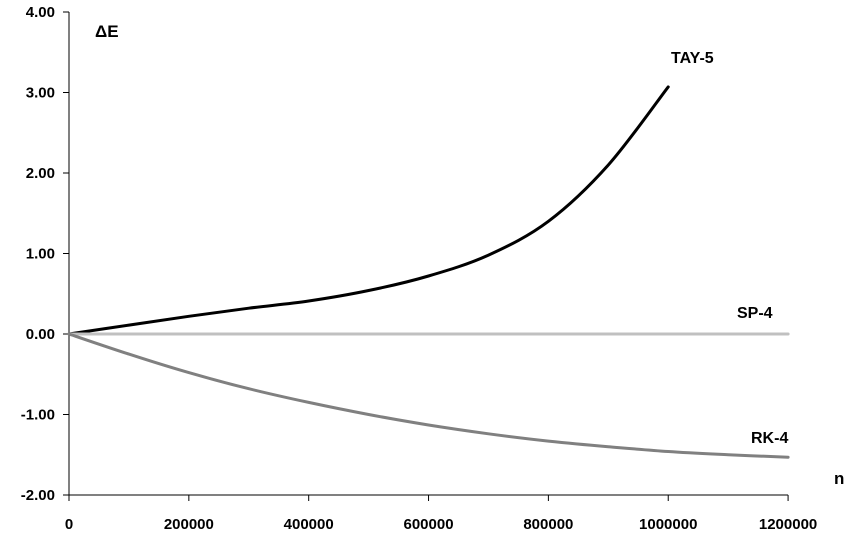  I want to click on y-tick-label: -1.00, so click(38, 415).